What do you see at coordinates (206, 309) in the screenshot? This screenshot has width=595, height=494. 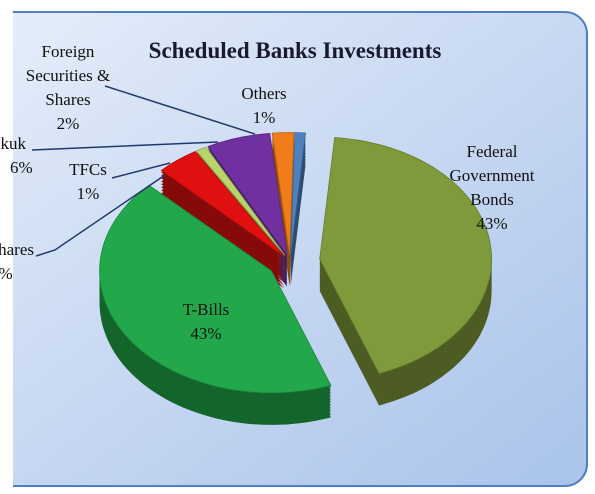 I see `label-name: T-Bills` at bounding box center [206, 309].